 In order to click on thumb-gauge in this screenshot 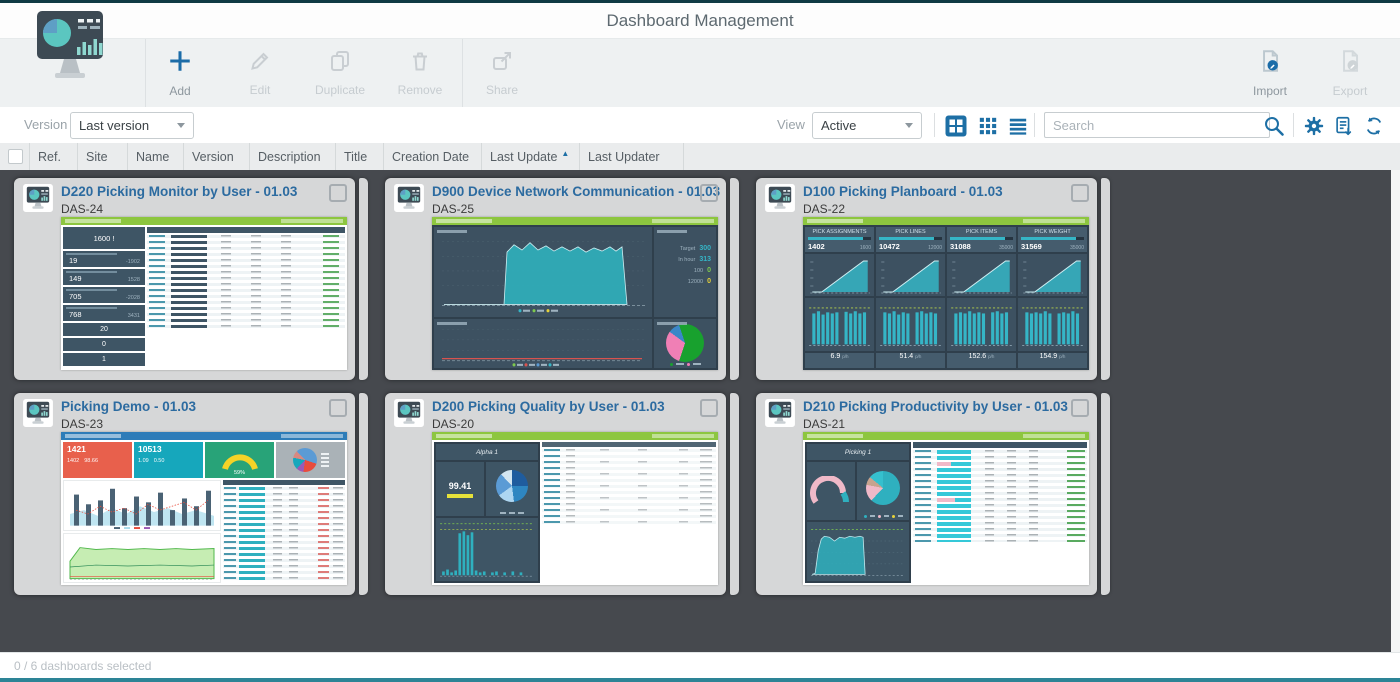, I will do `click(831, 491)`.